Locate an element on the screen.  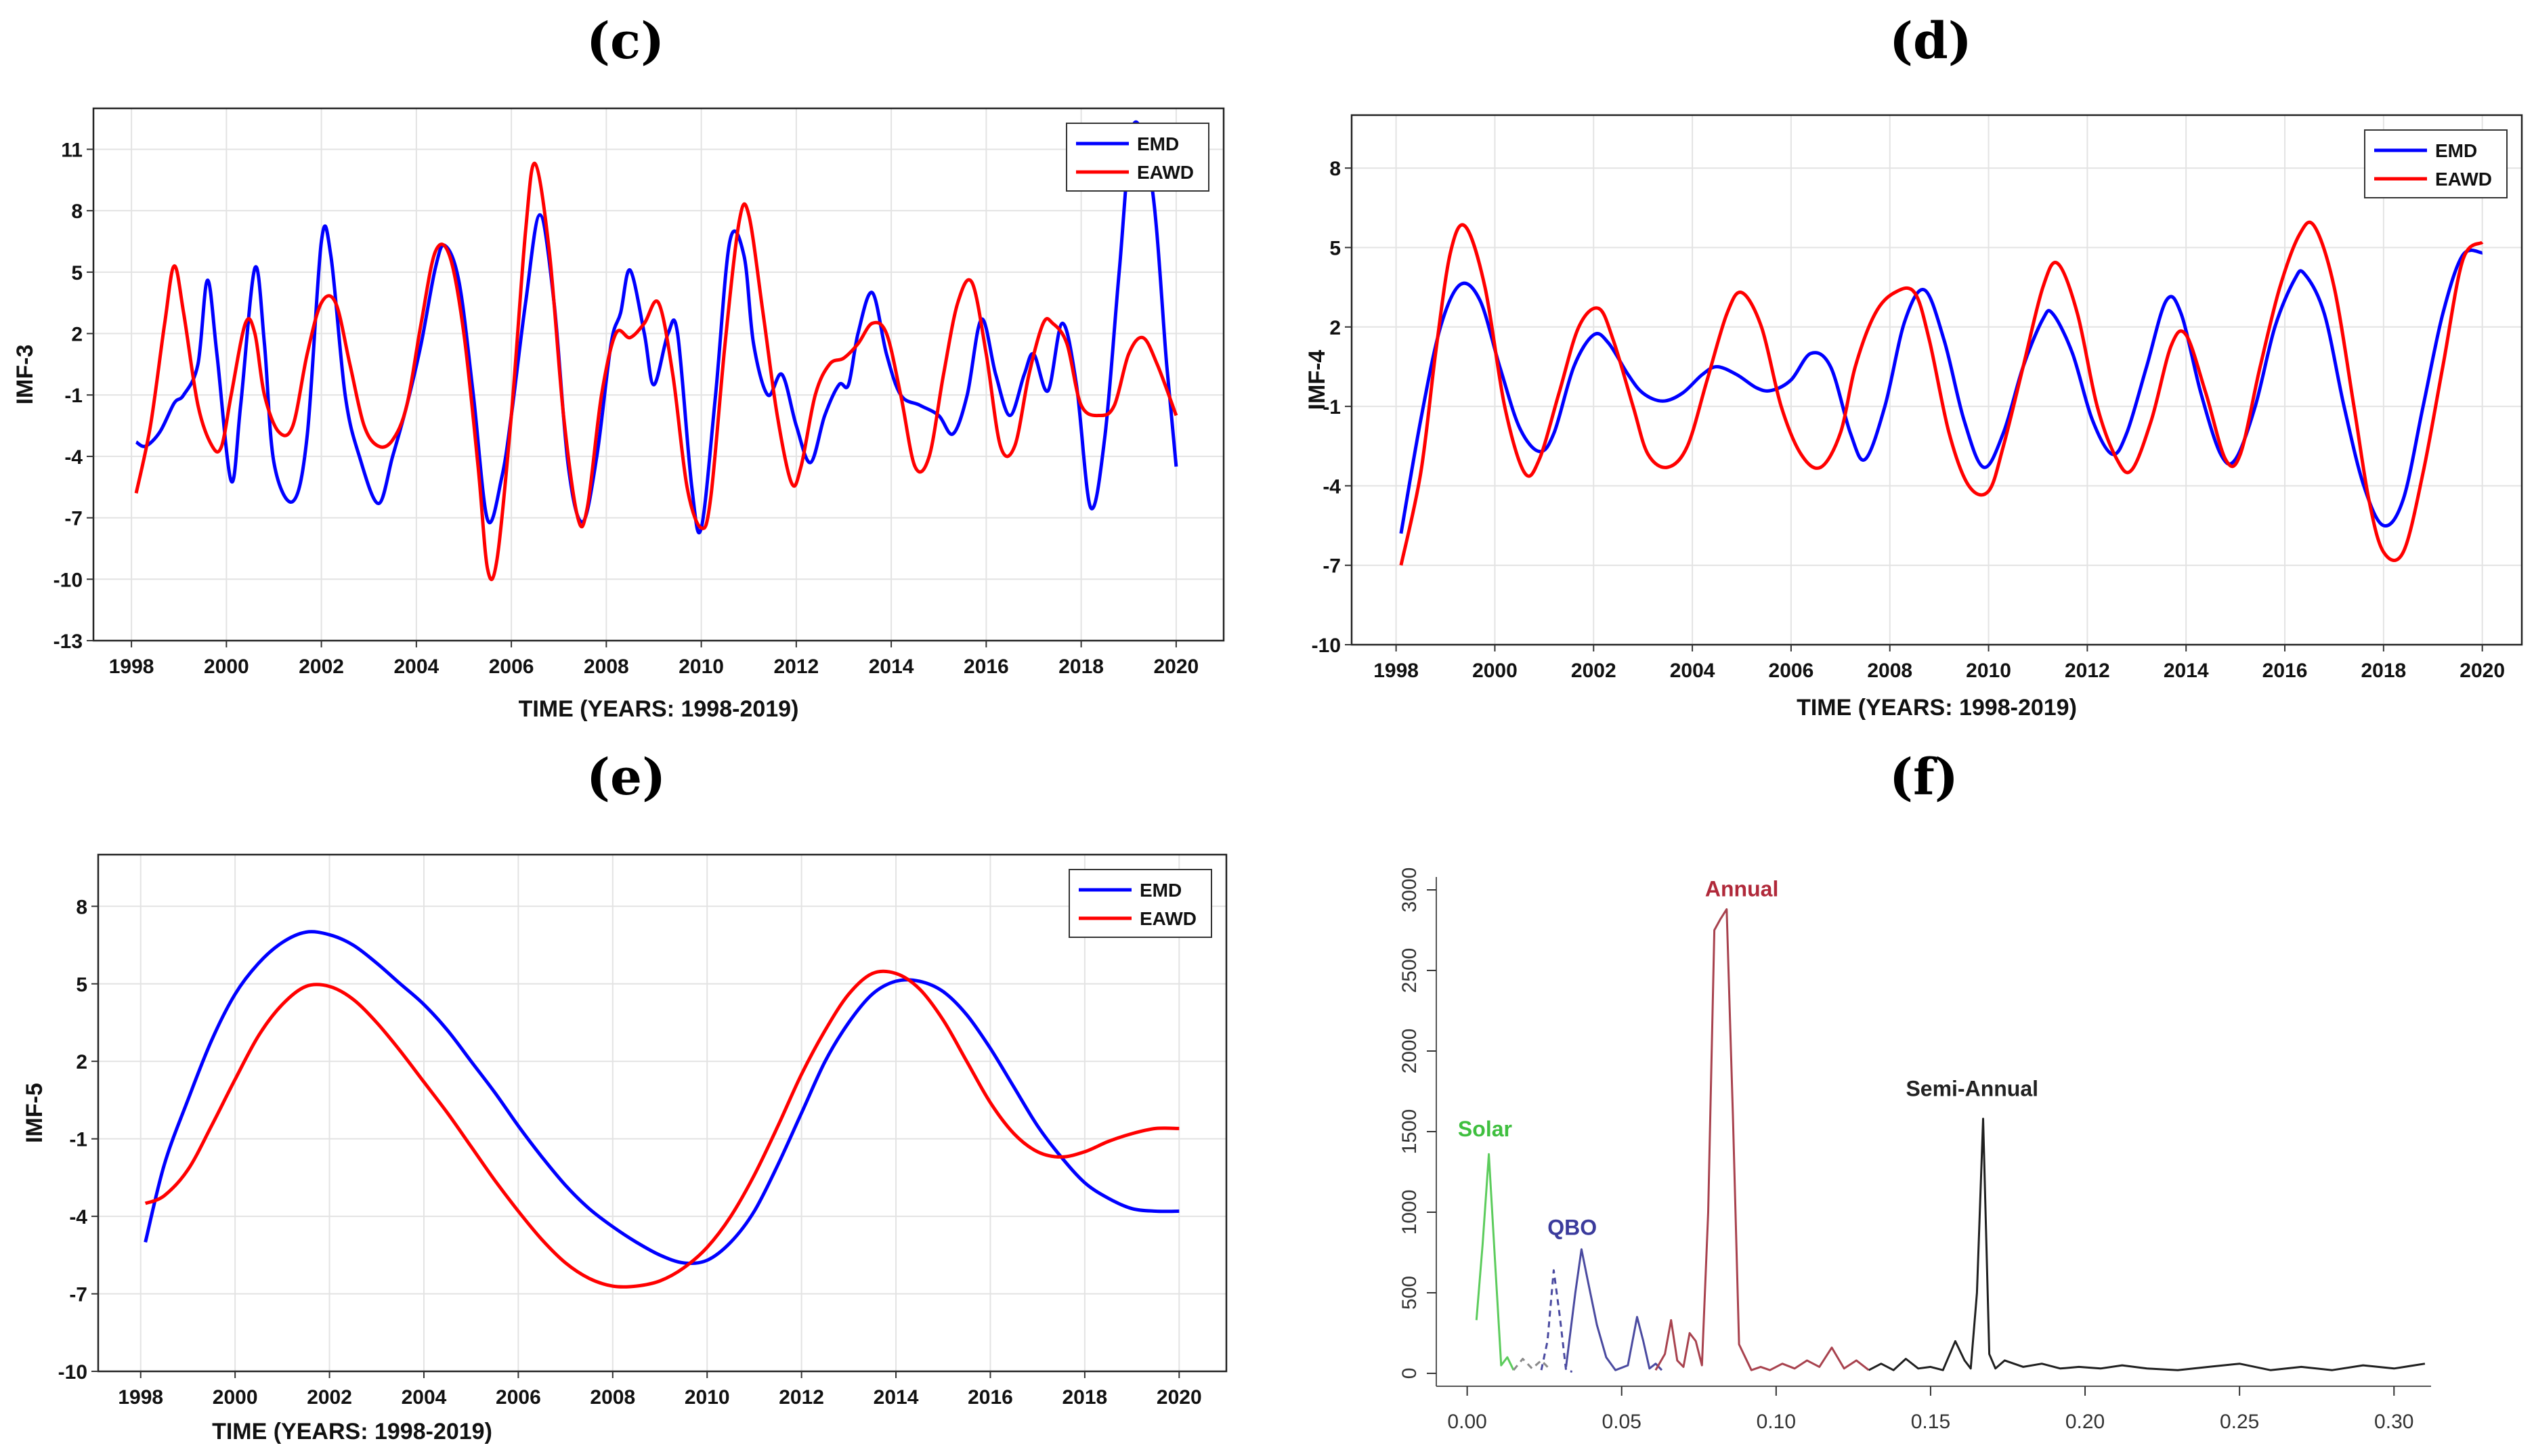
series-line-semi-annual is located at coordinates (2147, 1244).